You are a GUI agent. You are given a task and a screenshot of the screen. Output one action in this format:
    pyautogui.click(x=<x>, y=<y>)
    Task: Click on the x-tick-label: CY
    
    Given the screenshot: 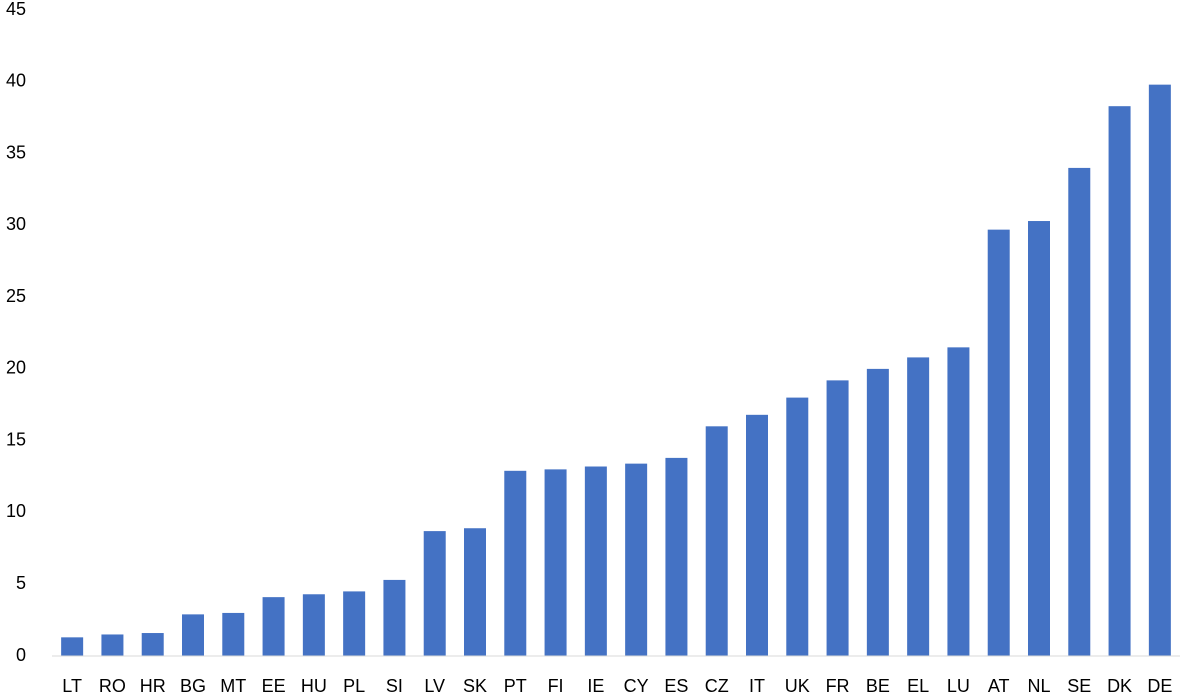 What is the action you would take?
    pyautogui.click(x=636, y=685)
    